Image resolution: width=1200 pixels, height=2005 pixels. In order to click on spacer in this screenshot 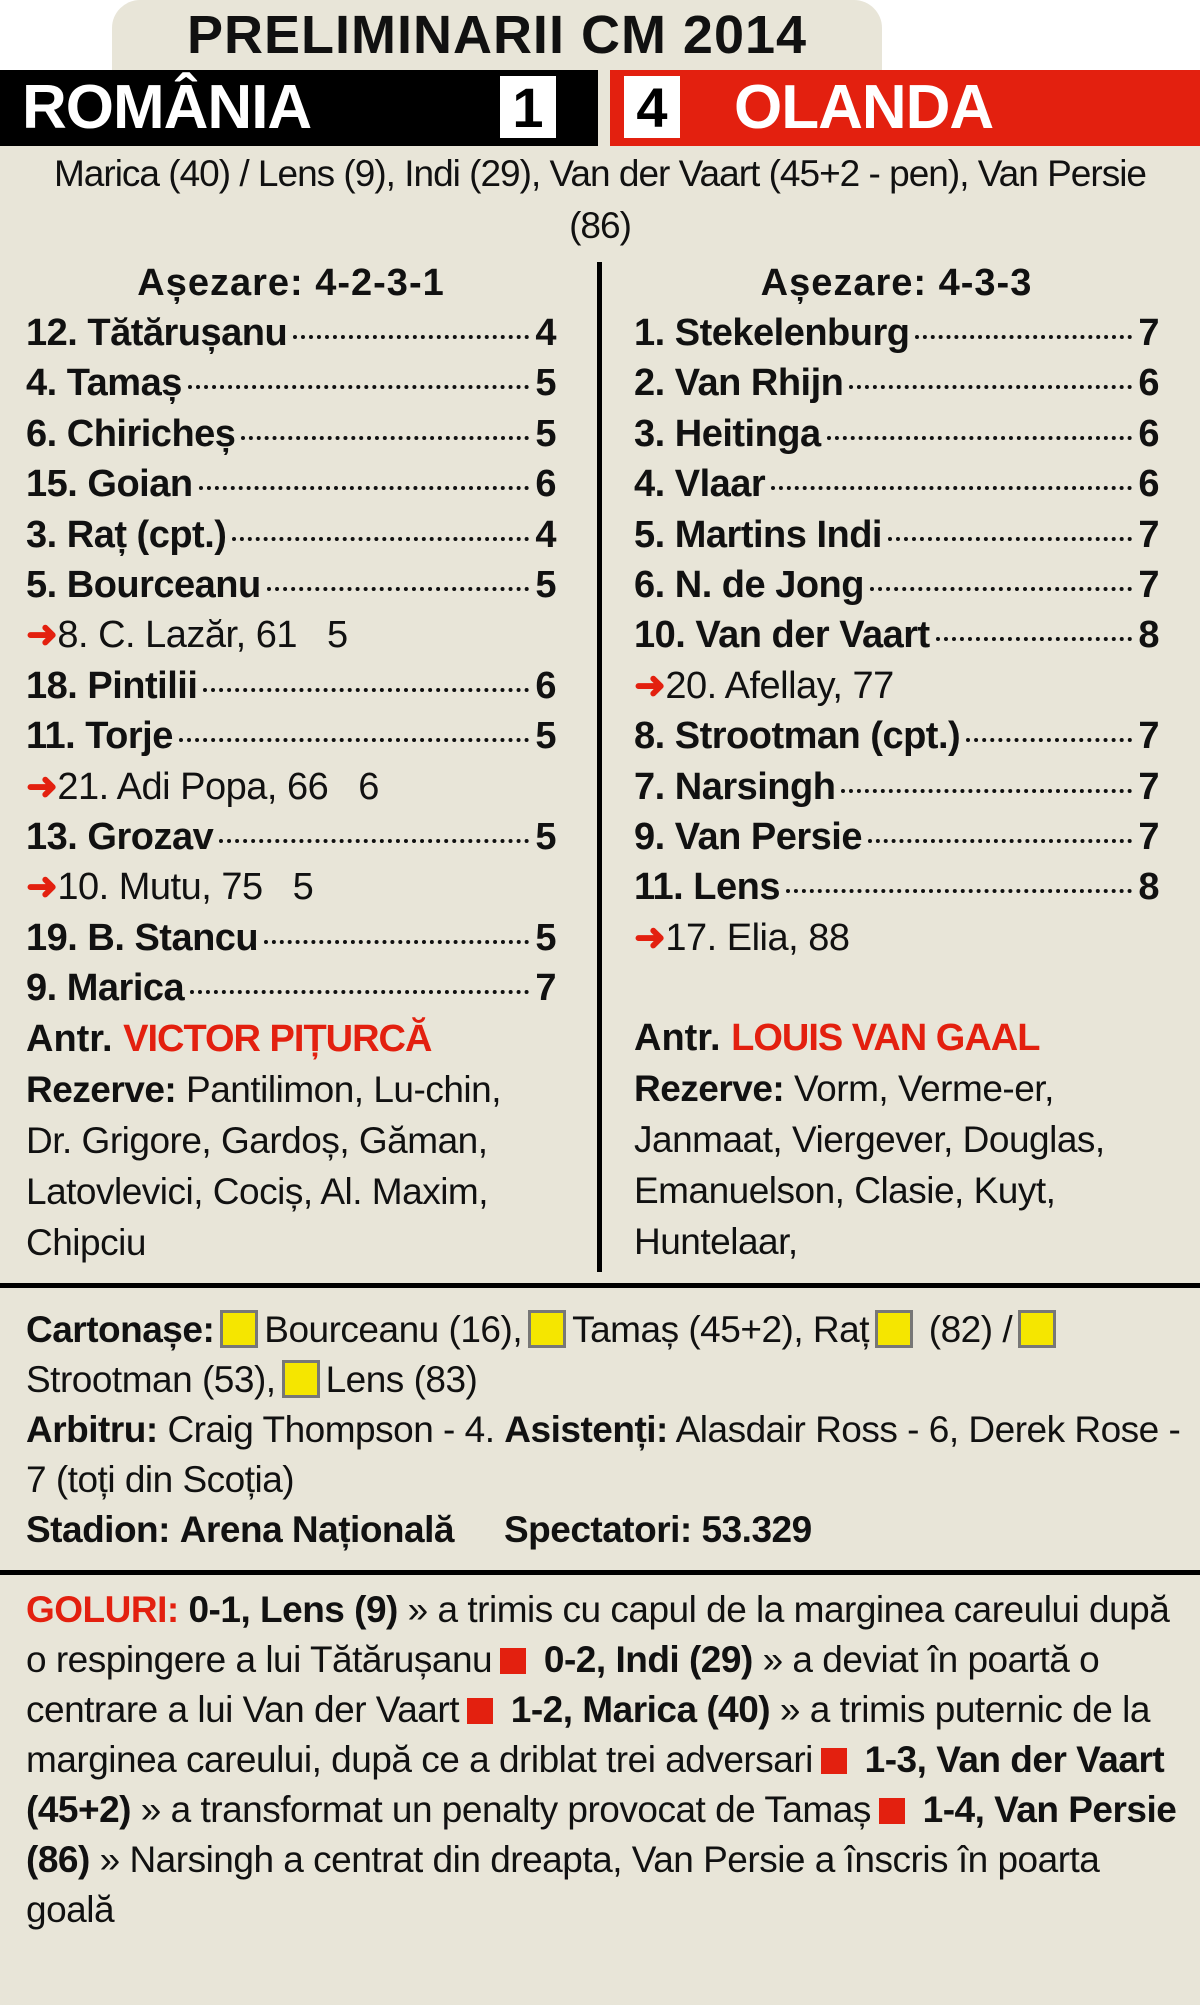, I will do `click(896, 988)`.